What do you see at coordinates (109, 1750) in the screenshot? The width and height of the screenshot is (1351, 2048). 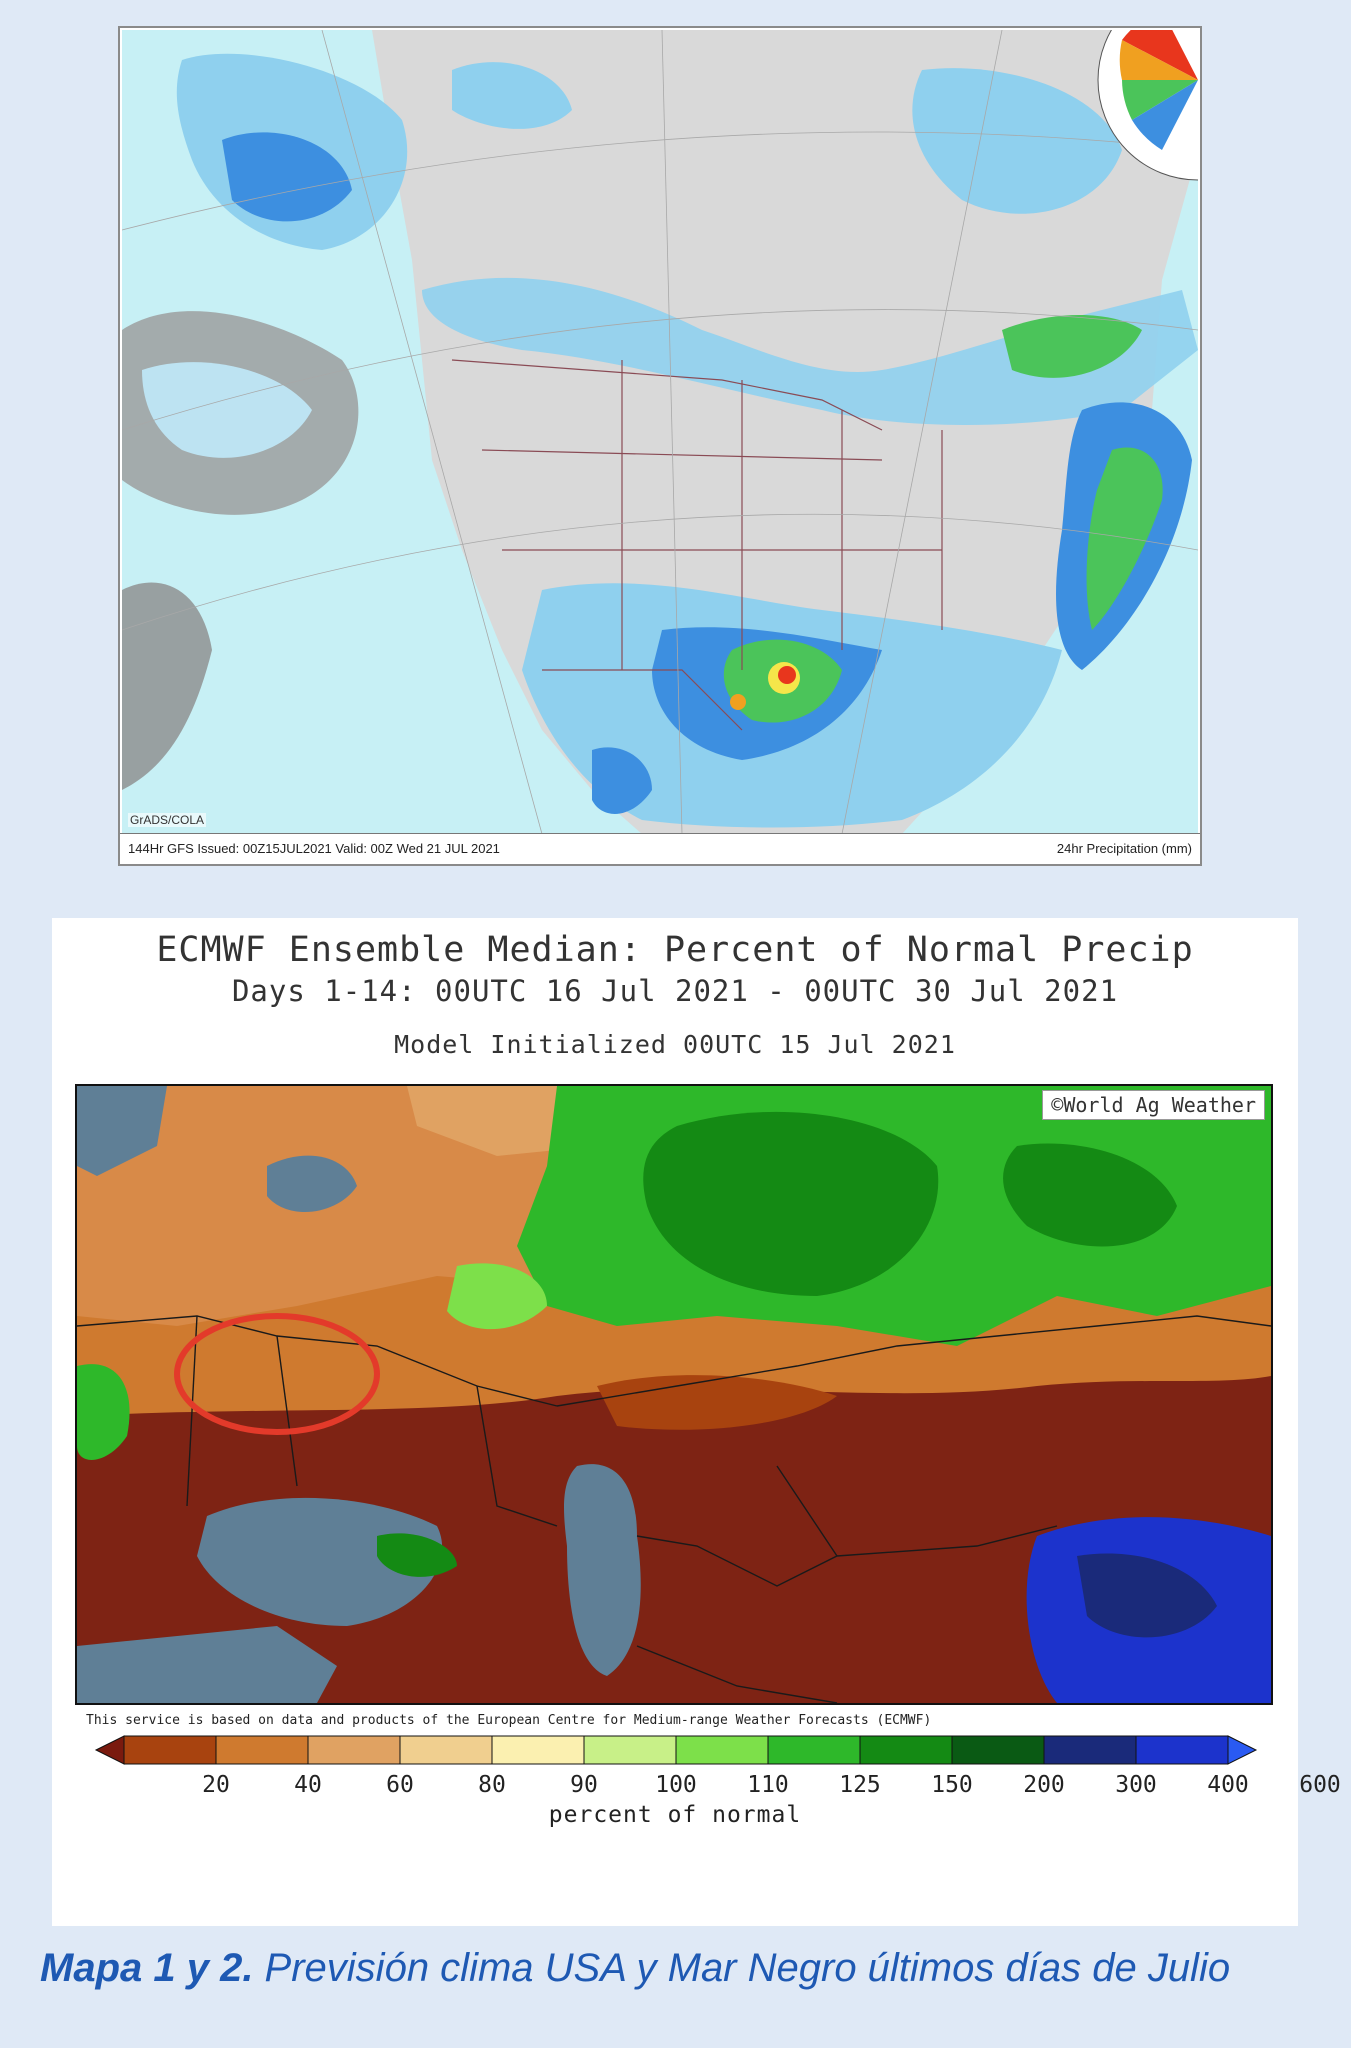 I see `colorbar-arrow-left` at bounding box center [109, 1750].